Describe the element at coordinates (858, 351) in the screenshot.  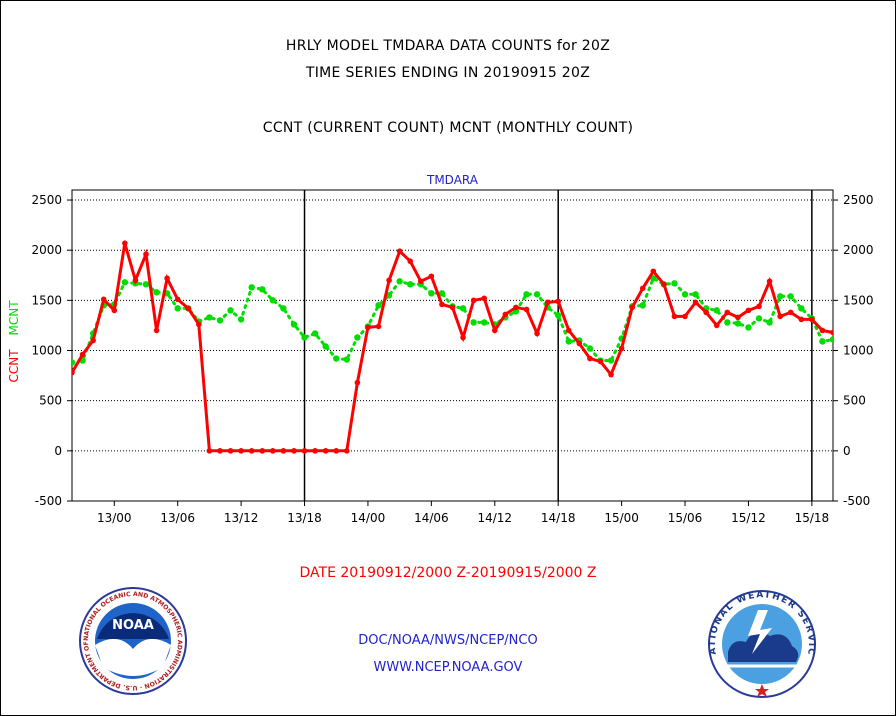
I see `y-tick-label-right: 1000` at that location.